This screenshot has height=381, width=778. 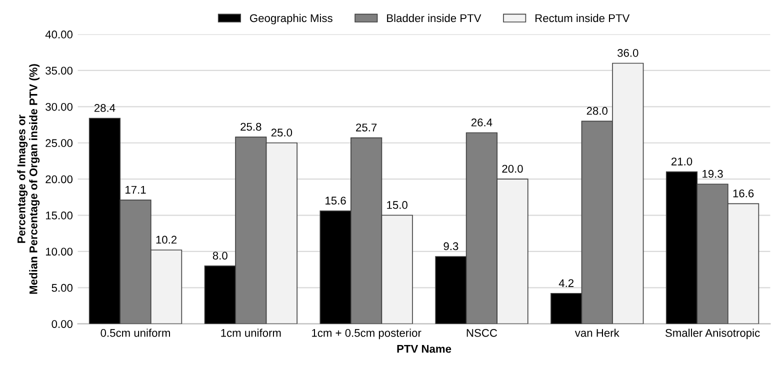 What do you see at coordinates (628, 53) in the screenshot?
I see `data-label: 36.0` at bounding box center [628, 53].